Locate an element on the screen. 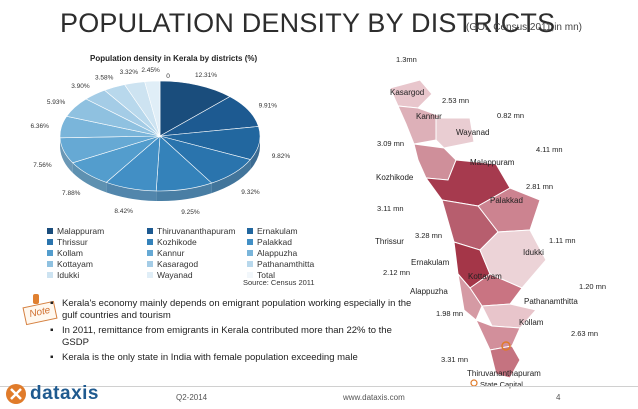  pie-data-label: 5.93% is located at coordinates (56, 102).